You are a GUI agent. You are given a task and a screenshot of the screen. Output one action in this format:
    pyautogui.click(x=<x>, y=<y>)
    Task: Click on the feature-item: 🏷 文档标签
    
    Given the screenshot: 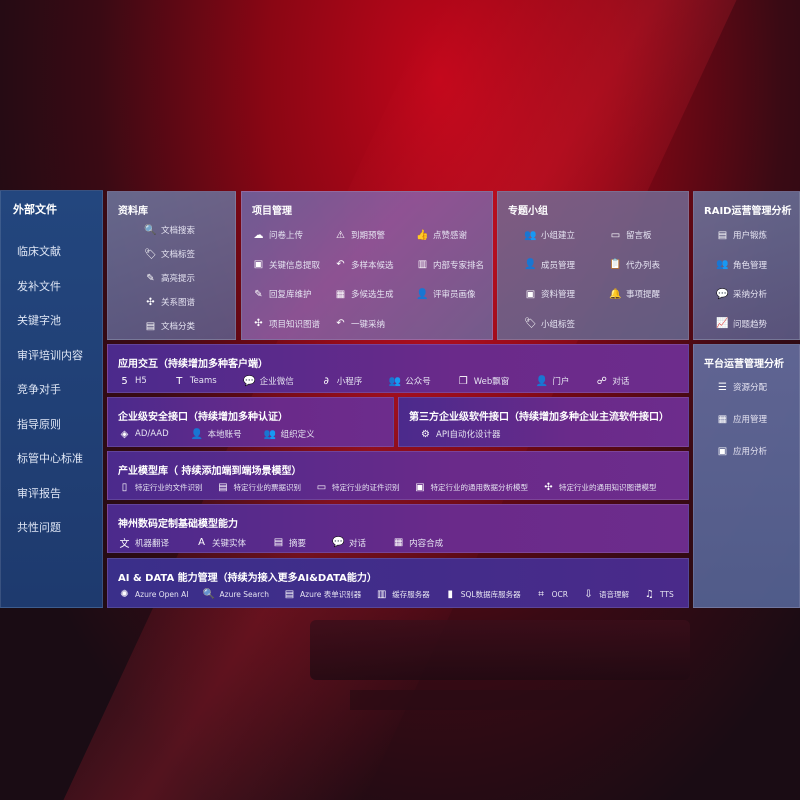 What is the action you would take?
    pyautogui.click(x=169, y=254)
    